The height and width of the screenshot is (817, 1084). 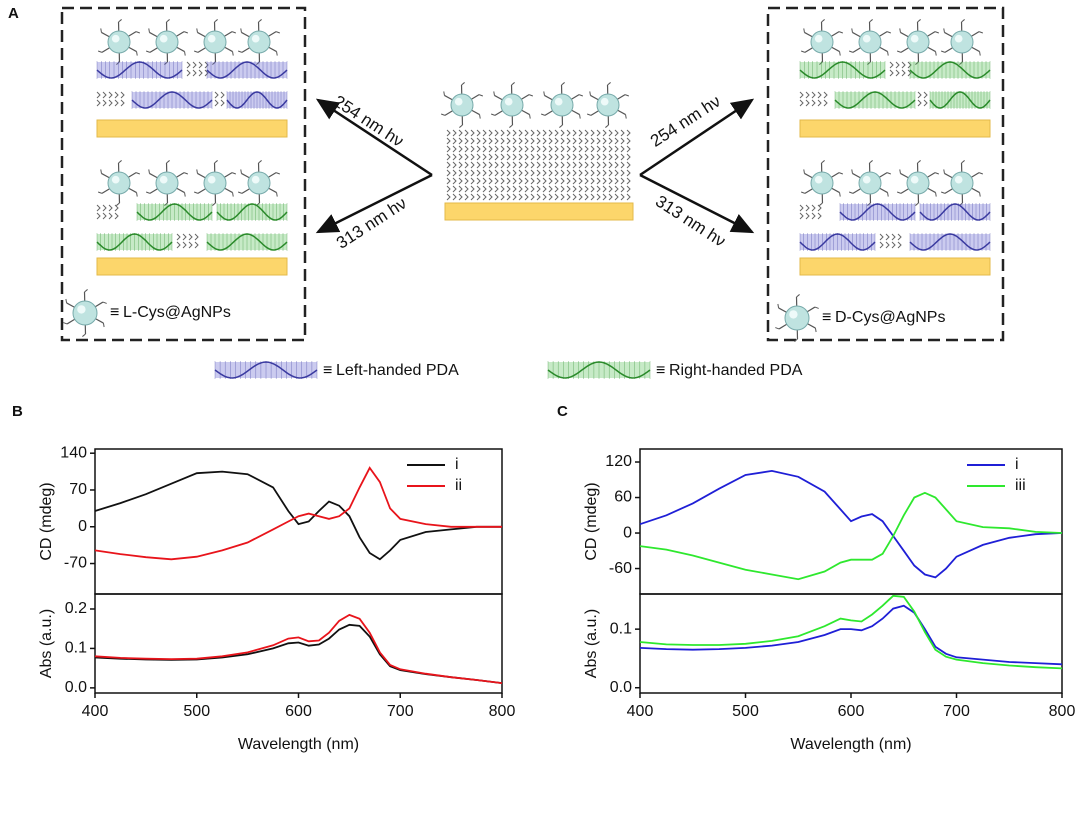 I want to click on dashed-box, so click(x=183, y=174).